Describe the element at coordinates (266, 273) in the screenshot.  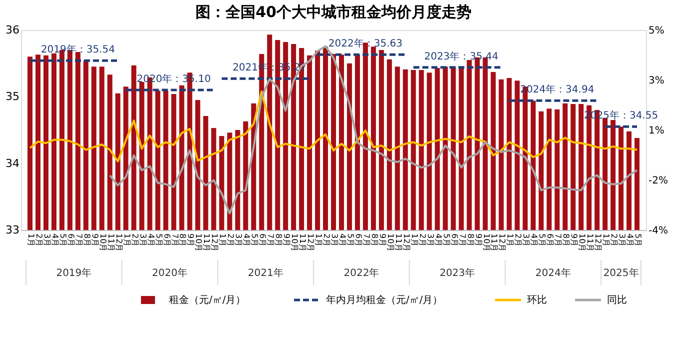
I see `text: 2021年` at that location.